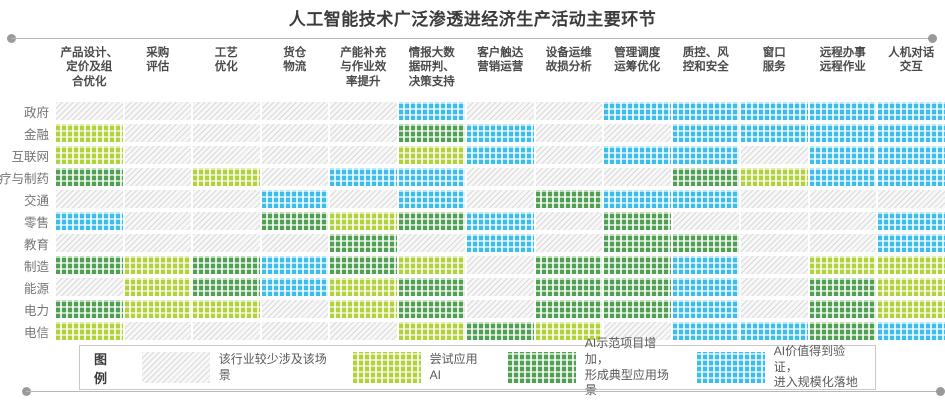 The width and height of the screenshot is (945, 400). What do you see at coordinates (26, 221) in the screenshot?
I see `row-label-column: 政府金融互联网医疗与制药交通零售教育制造能源电力电信` at bounding box center [26, 221].